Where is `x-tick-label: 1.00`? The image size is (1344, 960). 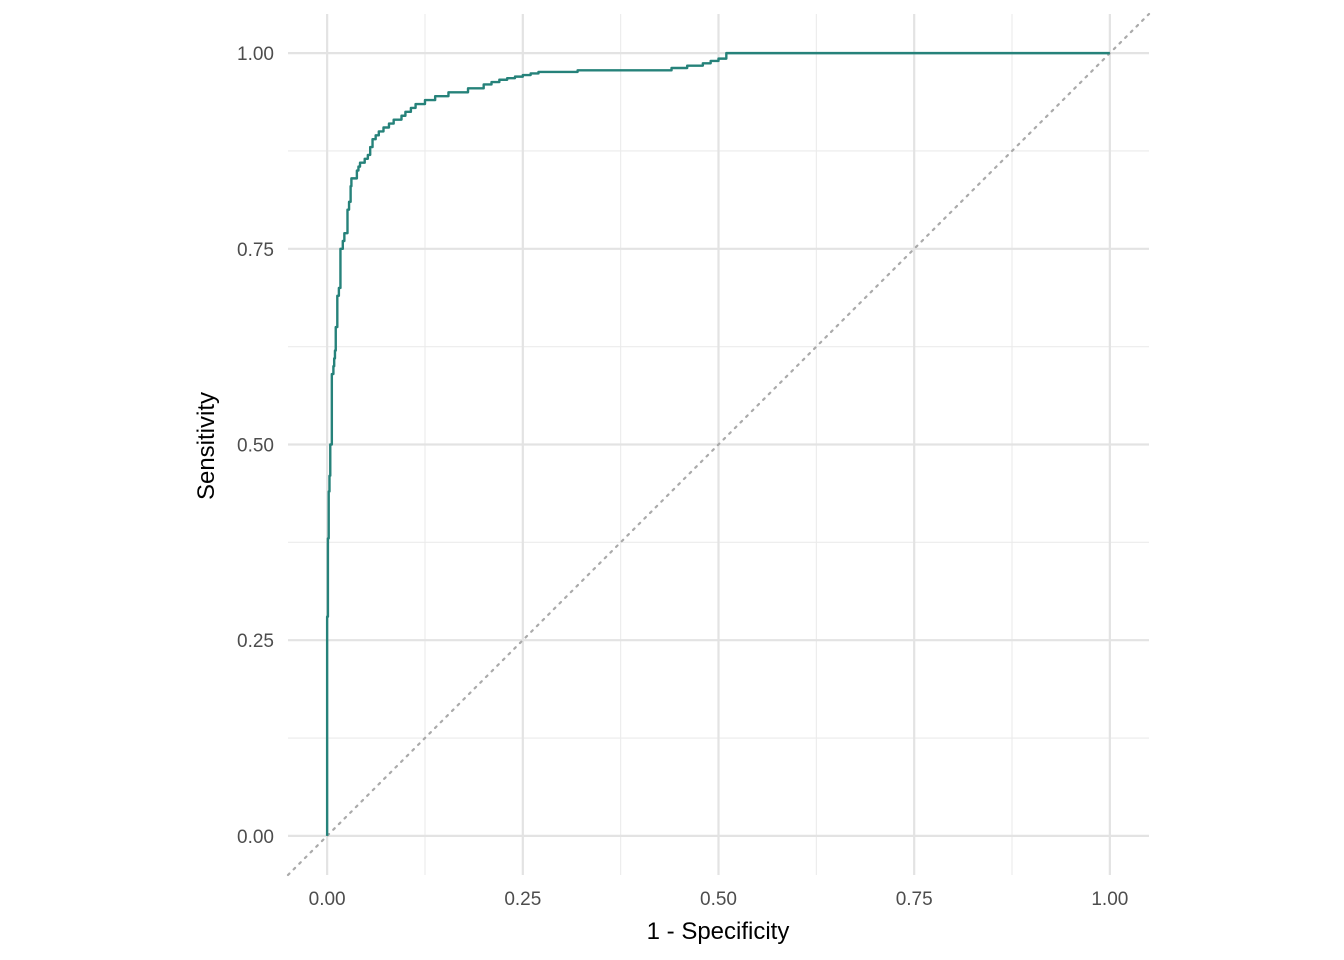 x-tick-label: 1.00 is located at coordinates (1109, 899).